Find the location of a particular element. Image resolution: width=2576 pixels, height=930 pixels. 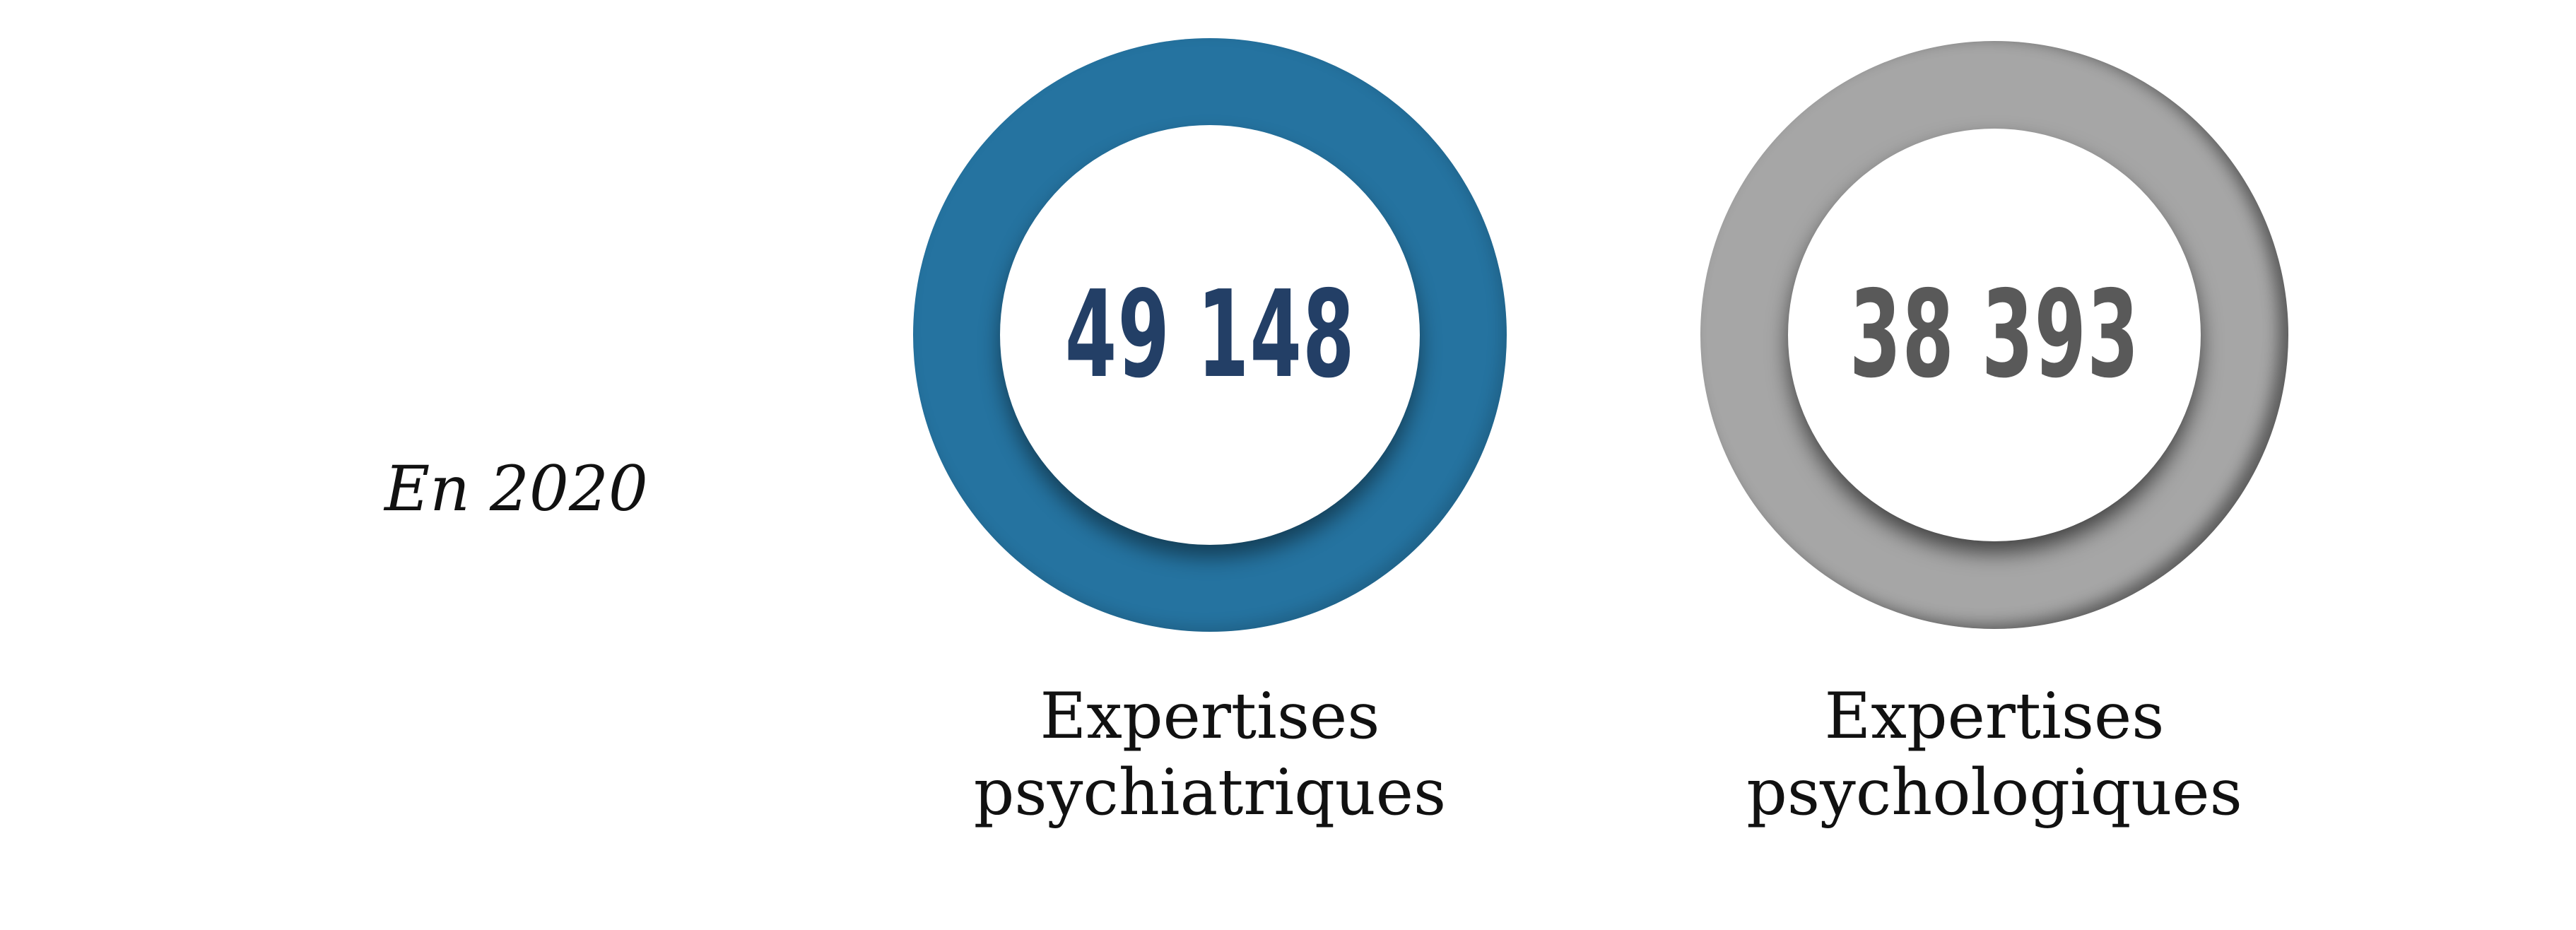

label-line: psychologiques is located at coordinates (1994, 793).